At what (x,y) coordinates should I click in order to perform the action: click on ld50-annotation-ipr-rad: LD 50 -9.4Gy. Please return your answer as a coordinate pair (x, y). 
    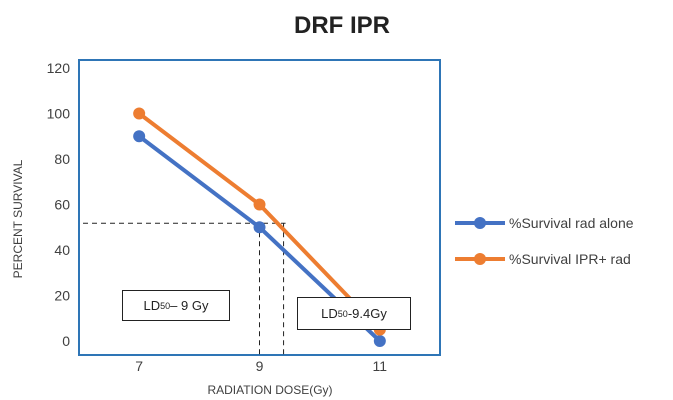
    Looking at the image, I should click on (354, 313).